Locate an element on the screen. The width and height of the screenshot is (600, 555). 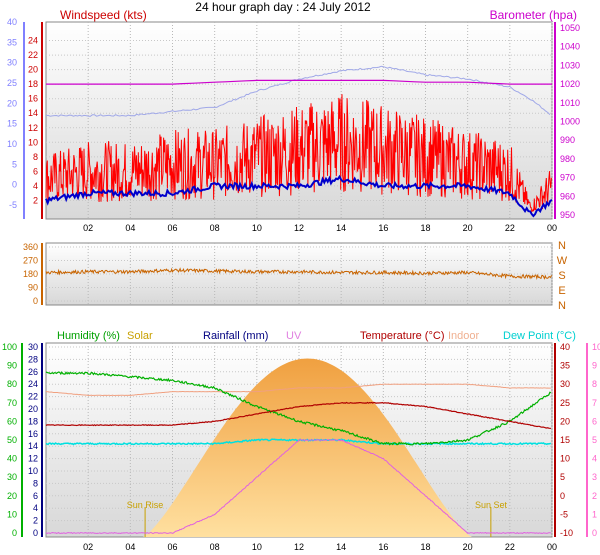
y-tick-label-uv: 9 is located at coordinates (594, 366).